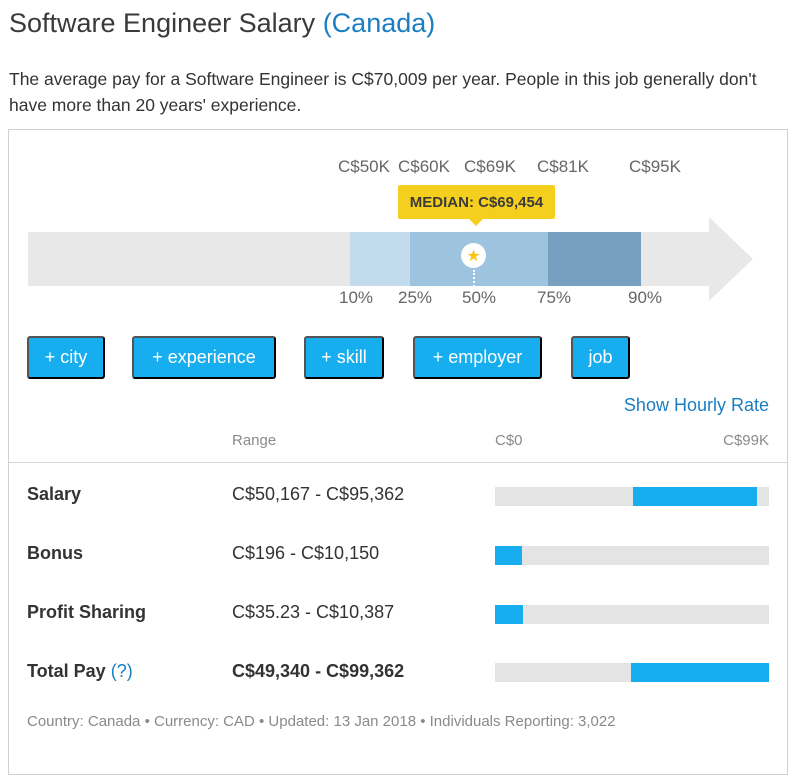  Describe the element at coordinates (490, 166) in the screenshot. I see `amount-p50: C$69K` at that location.